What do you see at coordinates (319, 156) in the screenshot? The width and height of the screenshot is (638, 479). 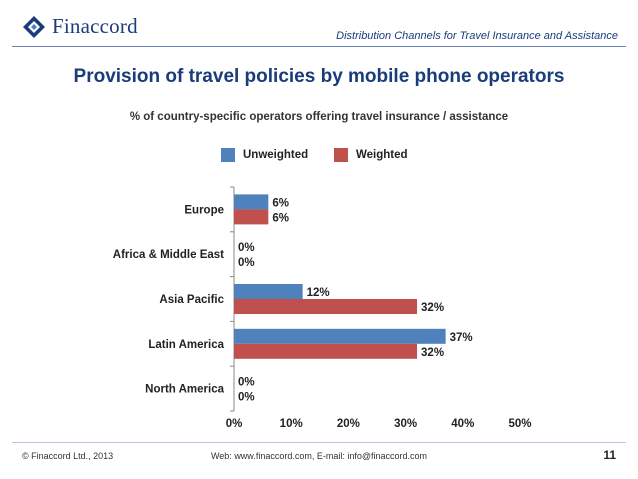 I see `chart-legend: Unweighted Weighted` at bounding box center [319, 156].